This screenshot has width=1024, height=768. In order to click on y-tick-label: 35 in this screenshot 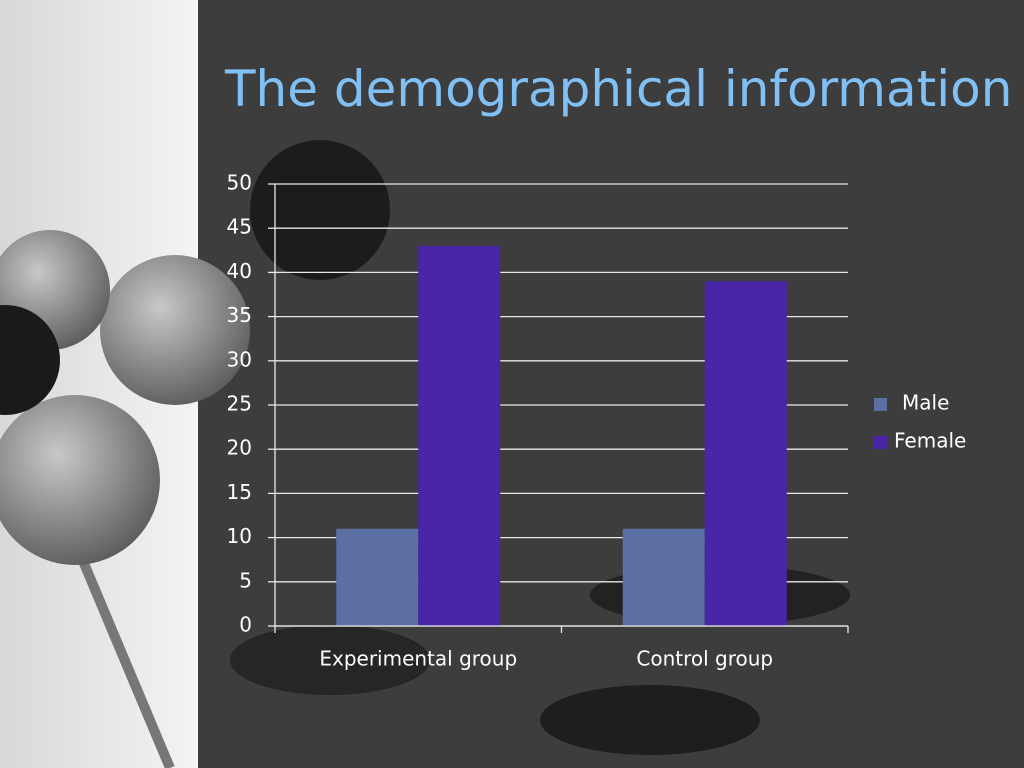, I will do `click(239, 315)`.